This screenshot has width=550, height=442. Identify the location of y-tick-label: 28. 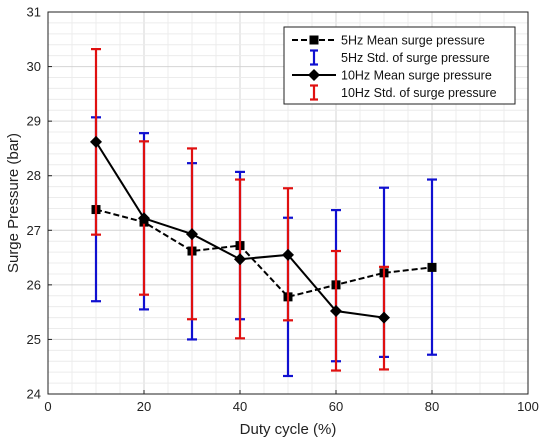
(34, 175).